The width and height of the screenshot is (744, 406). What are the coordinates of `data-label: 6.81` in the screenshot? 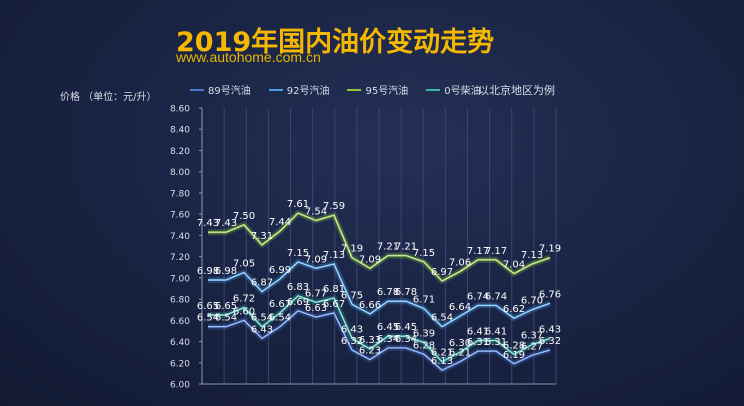 It's located at (334, 289).